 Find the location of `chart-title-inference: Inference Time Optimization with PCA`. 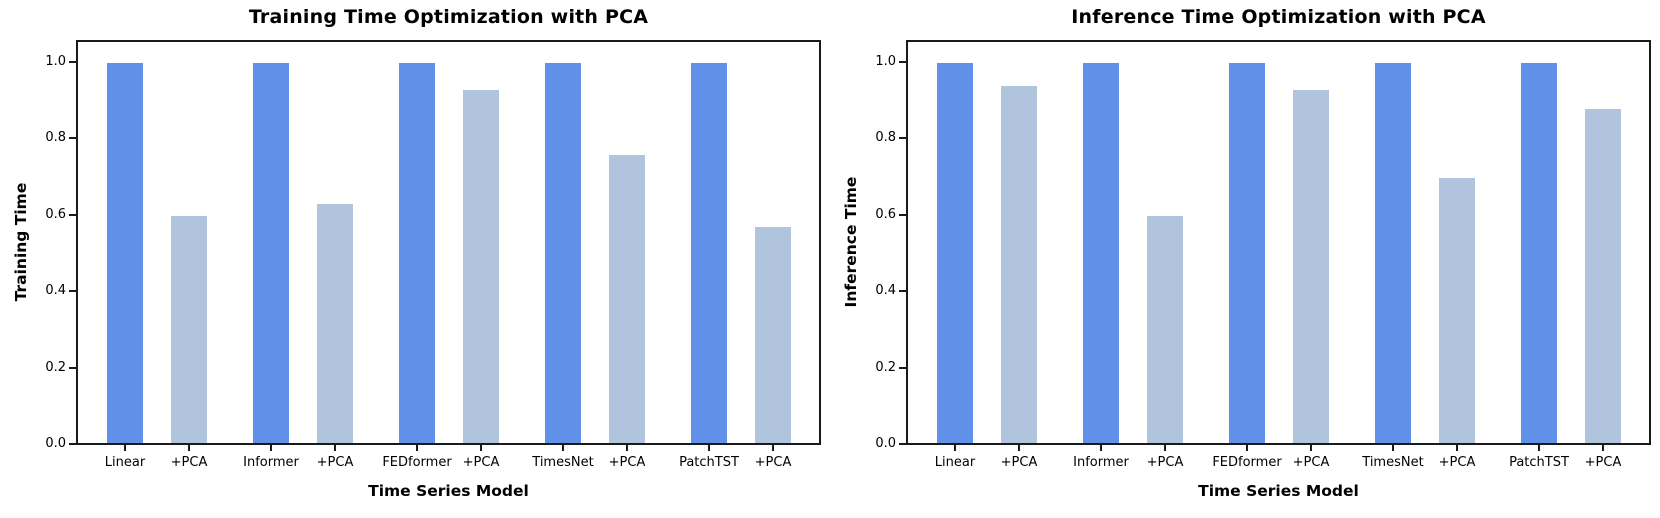

chart-title-inference: Inference Time Optimization with PCA is located at coordinates (1278, 17).